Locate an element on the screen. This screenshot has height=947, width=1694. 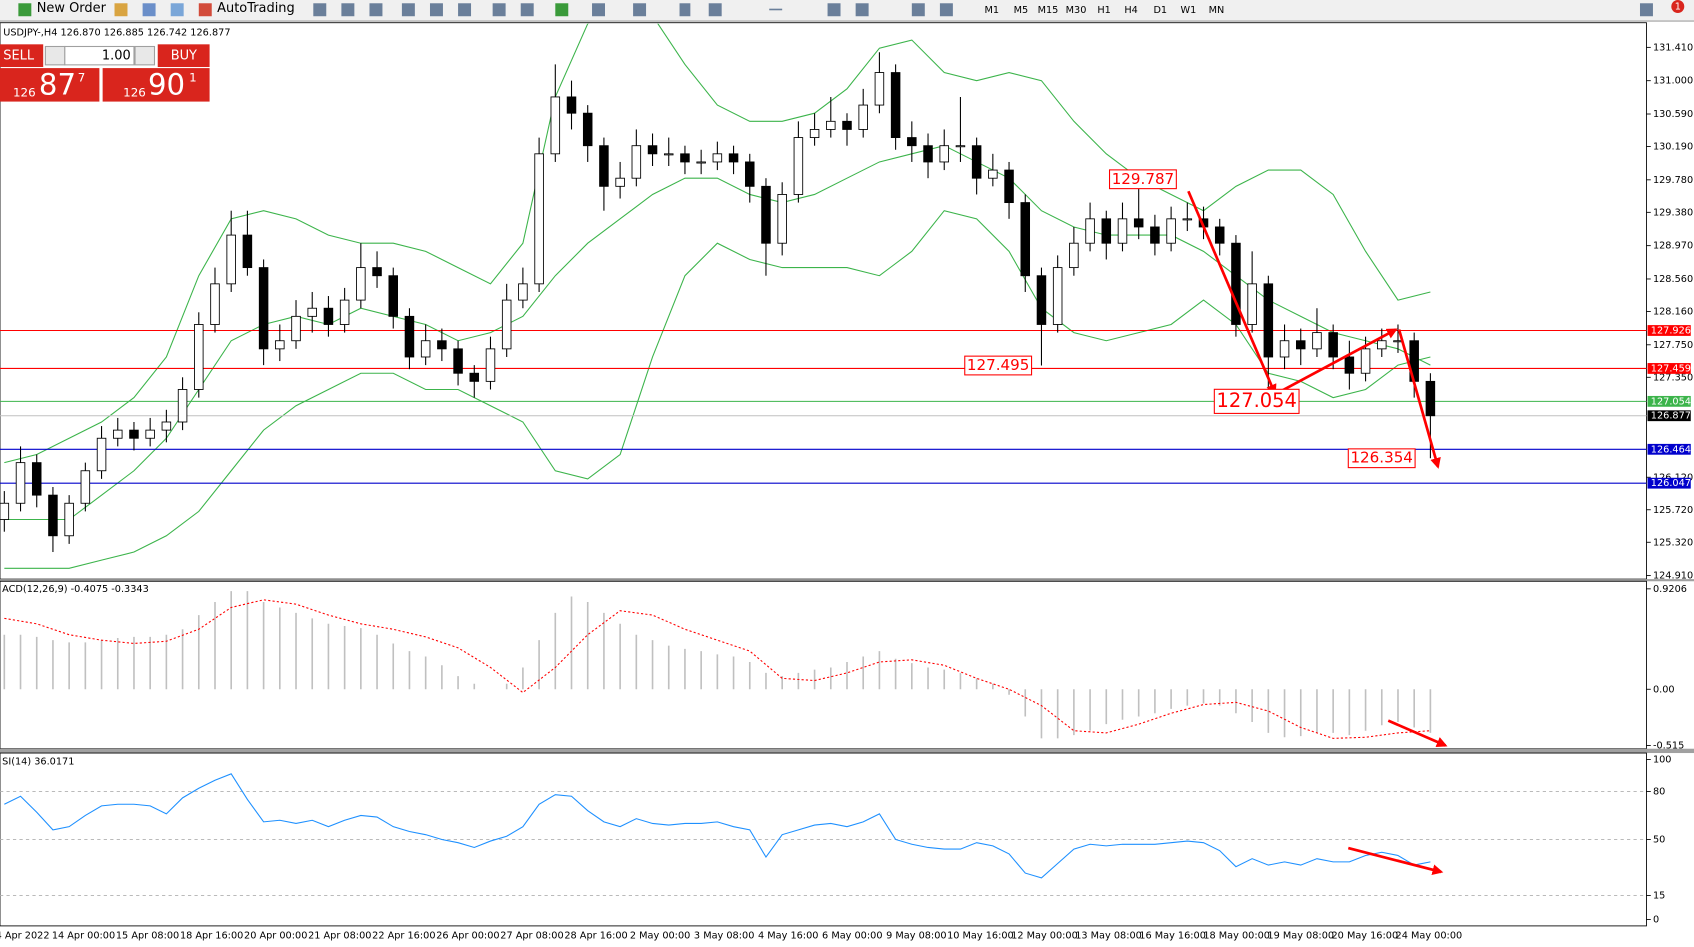
lot-input is located at coordinates (99, 55).